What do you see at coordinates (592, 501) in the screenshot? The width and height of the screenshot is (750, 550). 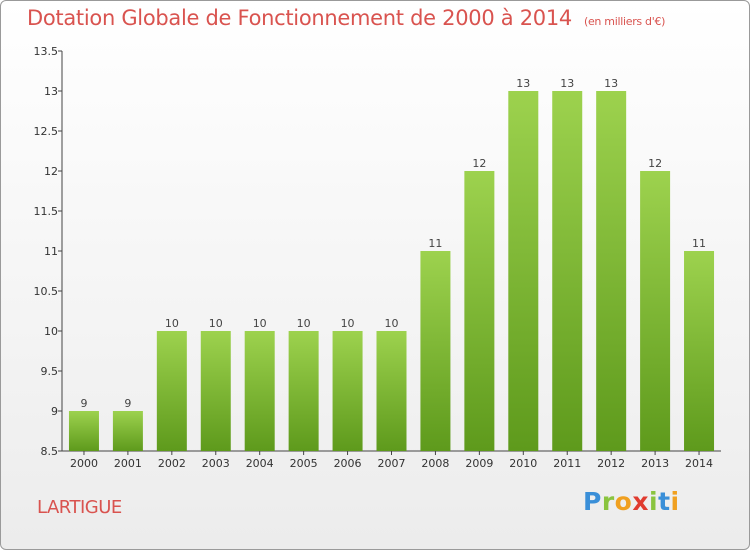 I see `logo-letter: P` at bounding box center [592, 501].